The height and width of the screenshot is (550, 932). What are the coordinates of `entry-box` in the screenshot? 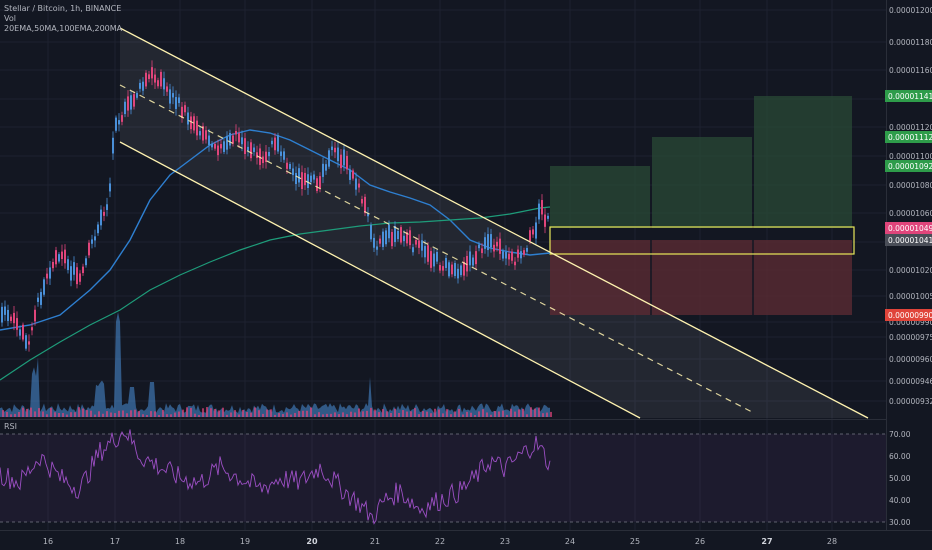 It's located at (702, 240).